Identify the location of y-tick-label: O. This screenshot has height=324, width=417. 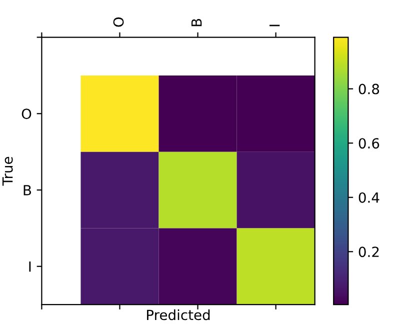
(27, 114).